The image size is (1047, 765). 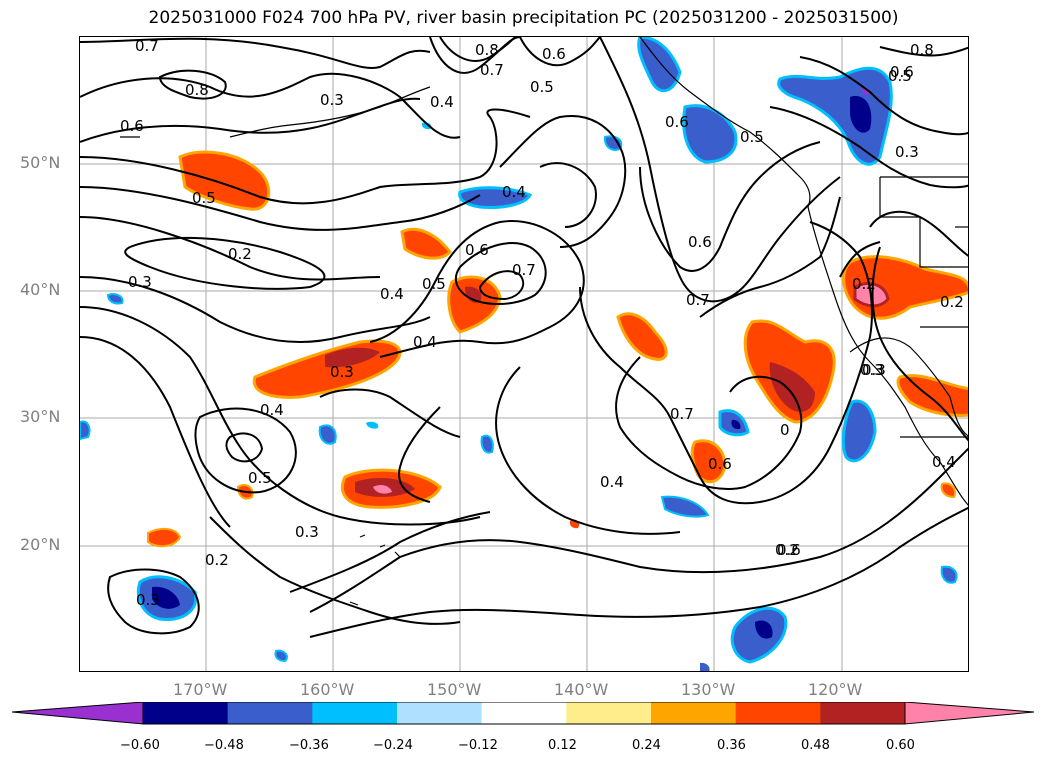 I want to click on colorbar-tick-label: 0.12, so click(x=562, y=745).